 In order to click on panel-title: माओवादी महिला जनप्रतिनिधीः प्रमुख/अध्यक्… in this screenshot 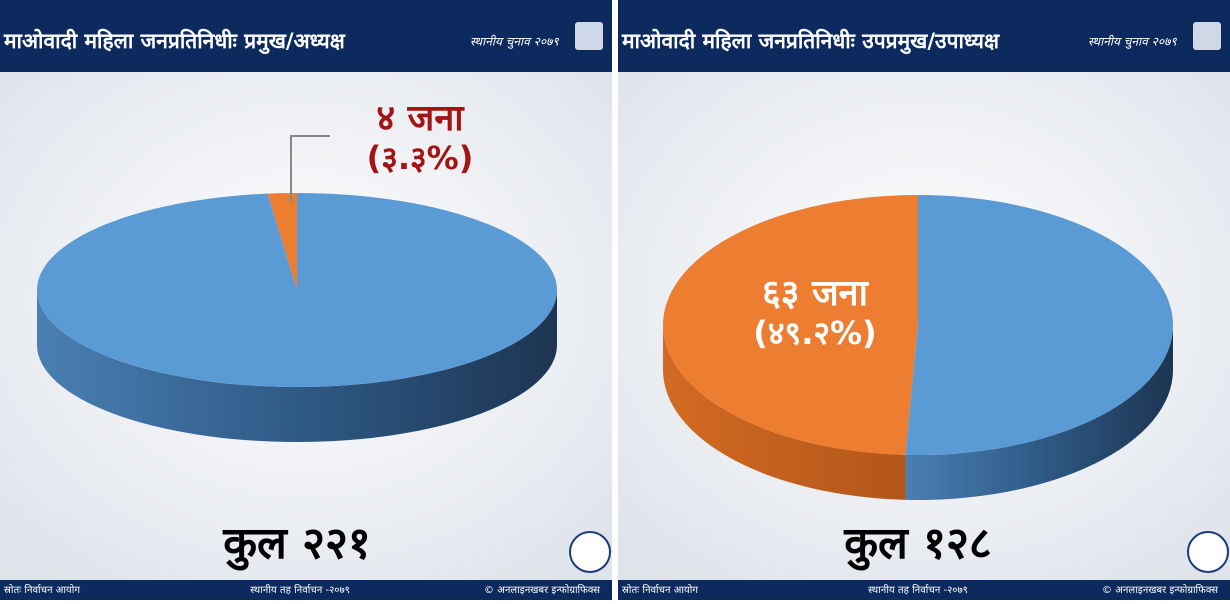, I will do `click(174, 41)`.